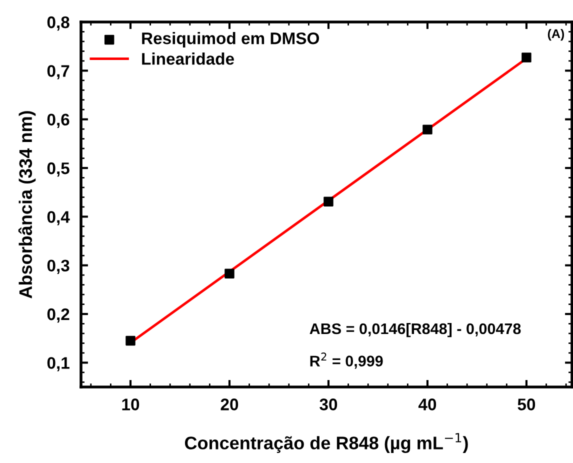 Image resolution: width=573 pixels, height=463 pixels. What do you see at coordinates (346, 360) in the screenshot?
I see `annotation: R$^{2}$ = 0,999` at bounding box center [346, 360].